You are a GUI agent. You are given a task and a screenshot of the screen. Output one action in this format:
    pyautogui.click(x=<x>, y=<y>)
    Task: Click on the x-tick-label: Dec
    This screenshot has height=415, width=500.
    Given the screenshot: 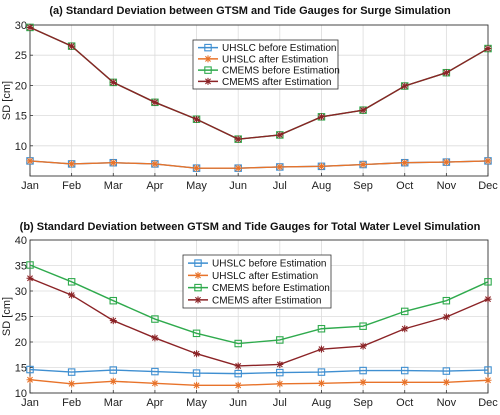 What is the action you would take?
    pyautogui.click(x=488, y=186)
    